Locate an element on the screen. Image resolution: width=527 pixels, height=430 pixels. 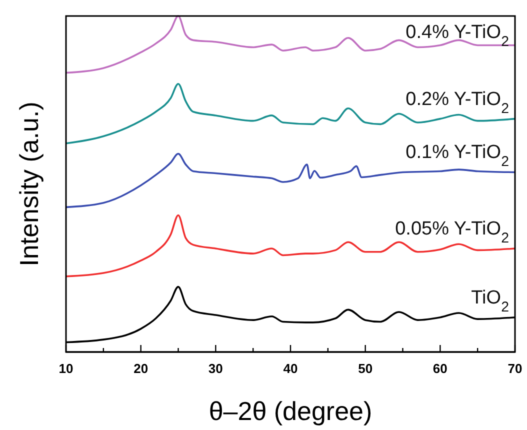
x-tick-label: 60 is located at coordinates (440, 368).